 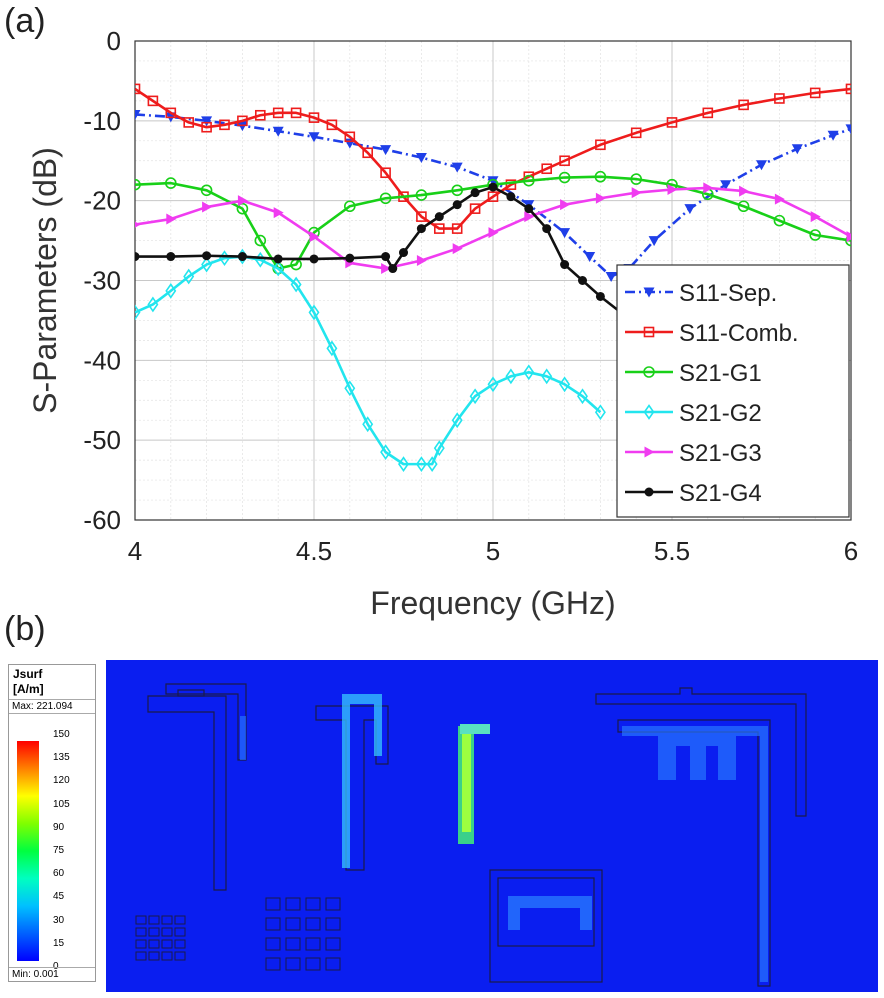 What do you see at coordinates (546, 926) in the screenshot?
I see `antenna-g4-outline` at bounding box center [546, 926].